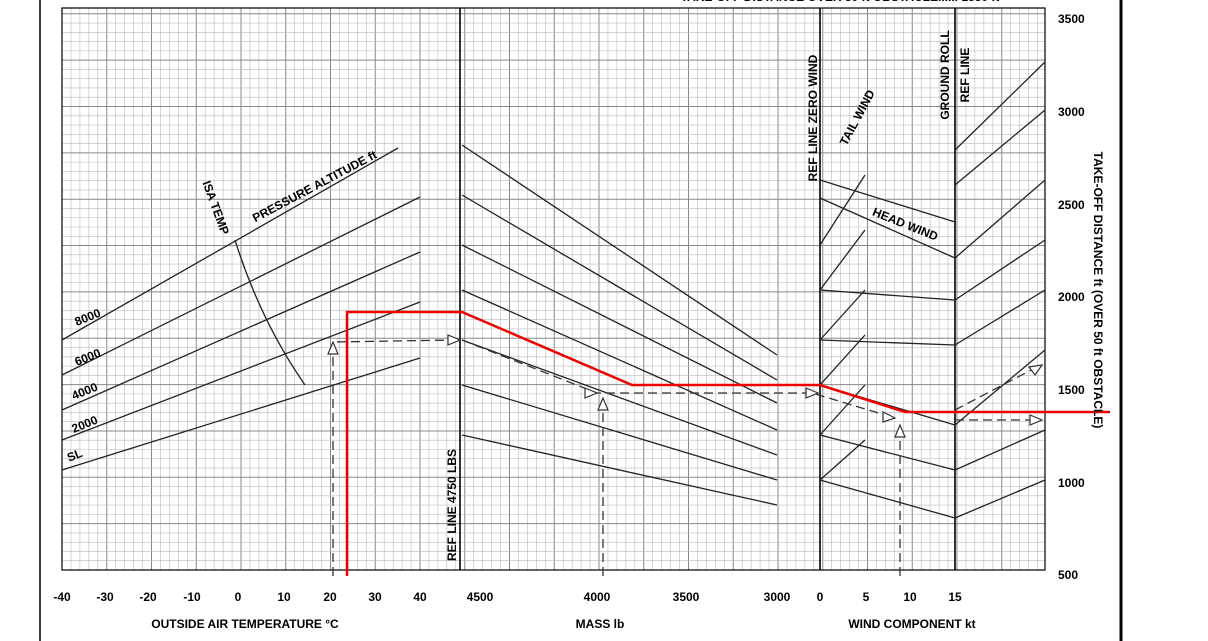 The height and width of the screenshot is (641, 1208). Describe the element at coordinates (245, 624) in the screenshot. I see `axis-label: OUTSIDE AIR TEMPERATURE °C` at that location.